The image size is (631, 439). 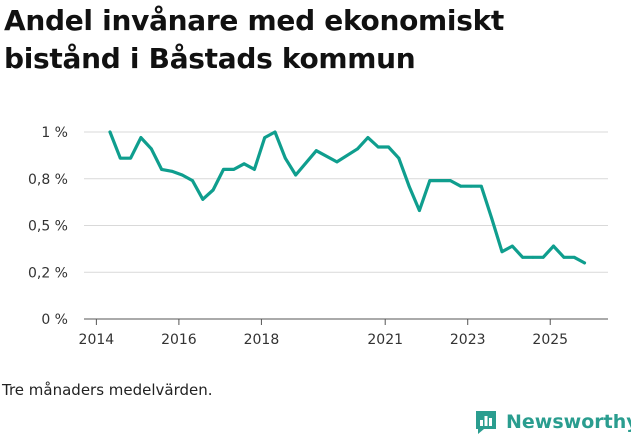 I want to click on x-tick-label: 2023, so click(x=468, y=340).